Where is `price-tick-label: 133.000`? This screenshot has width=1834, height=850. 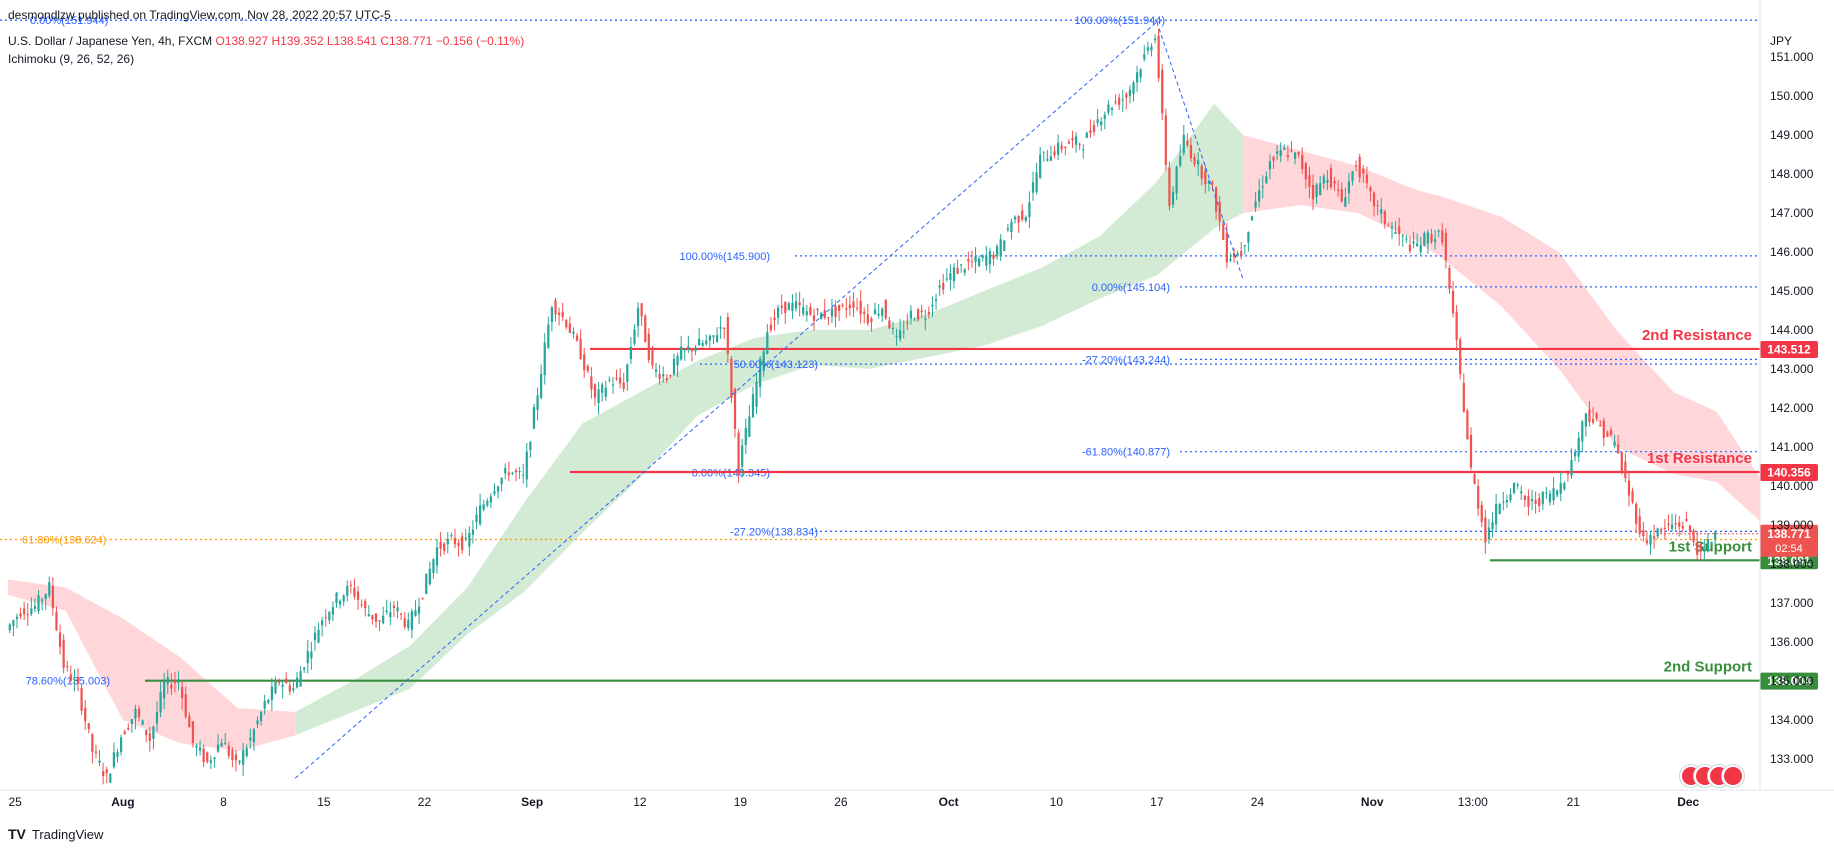 price-tick-label: 133.000 is located at coordinates (1792, 759).